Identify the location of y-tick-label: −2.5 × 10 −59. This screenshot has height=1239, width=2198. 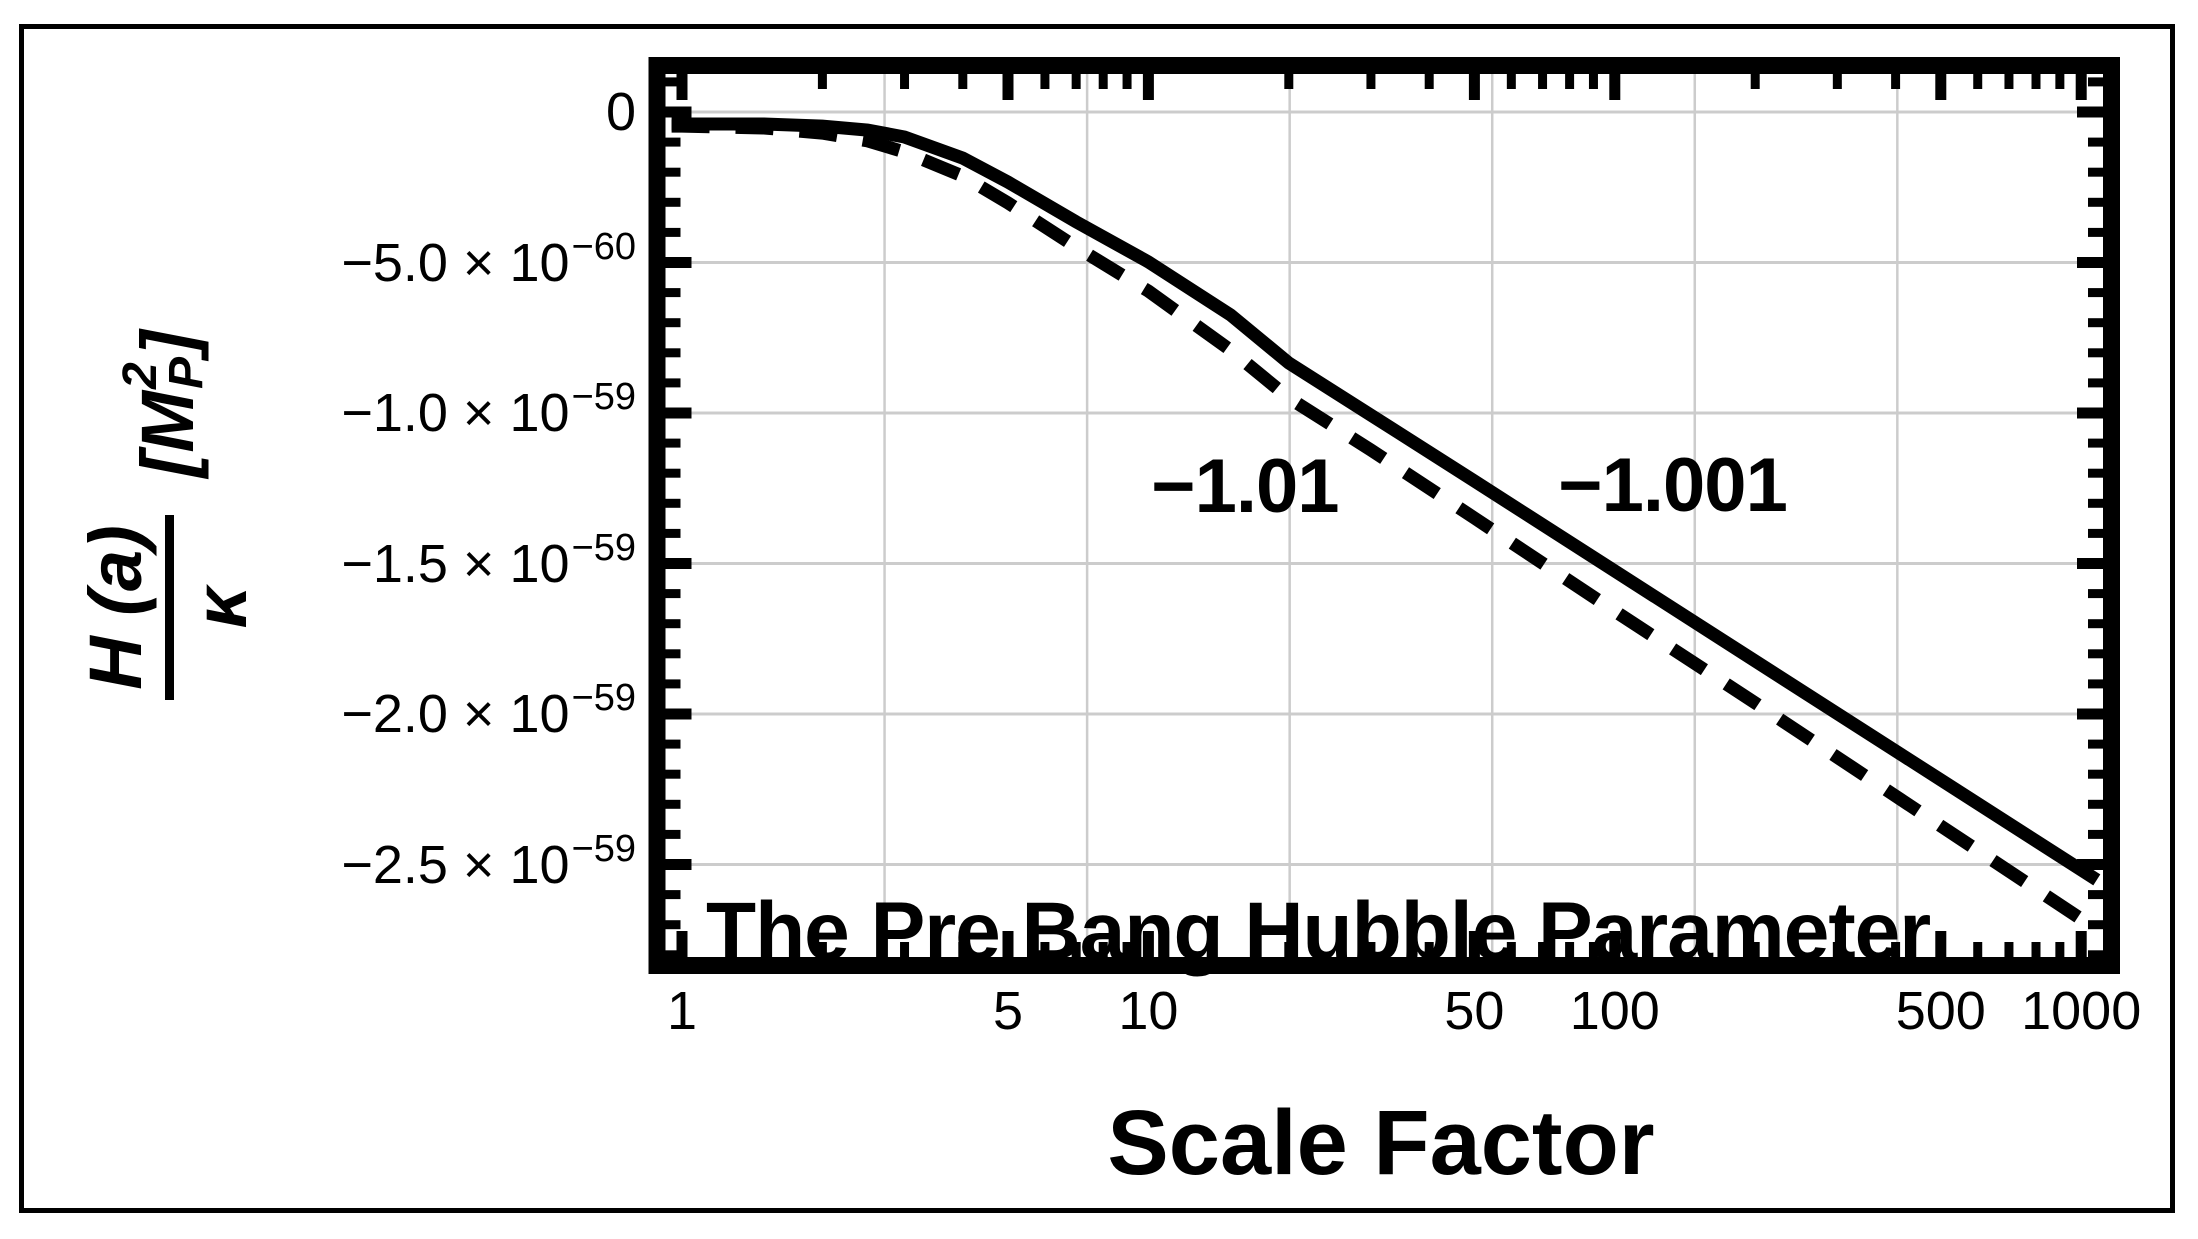
(488, 865).